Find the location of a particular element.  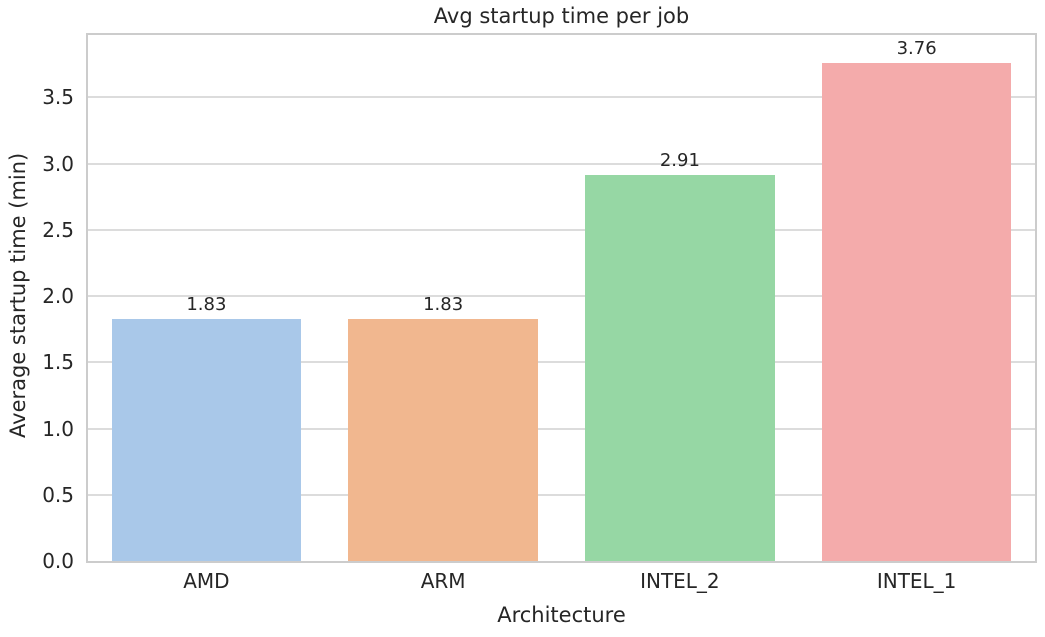

y-tick-label: 3.0 is located at coordinates (58, 163).